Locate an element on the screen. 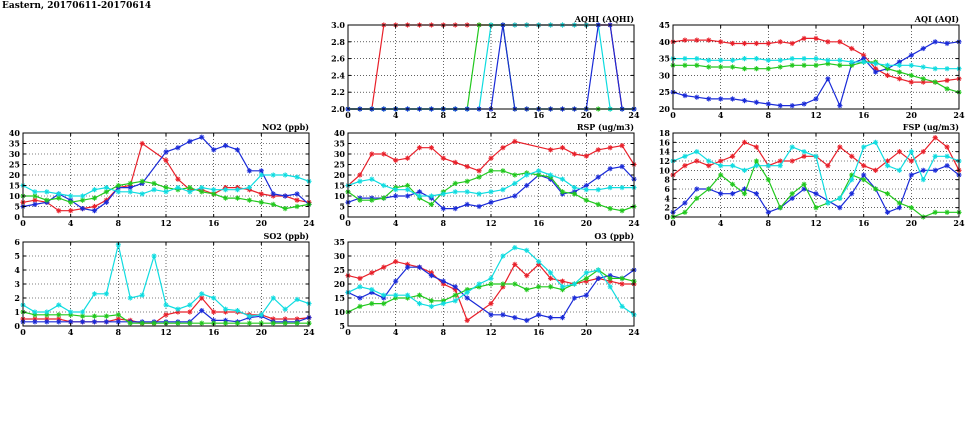 This screenshot has width=975, height=447. y-tick-label: 20 is located at coordinates (15, 175).